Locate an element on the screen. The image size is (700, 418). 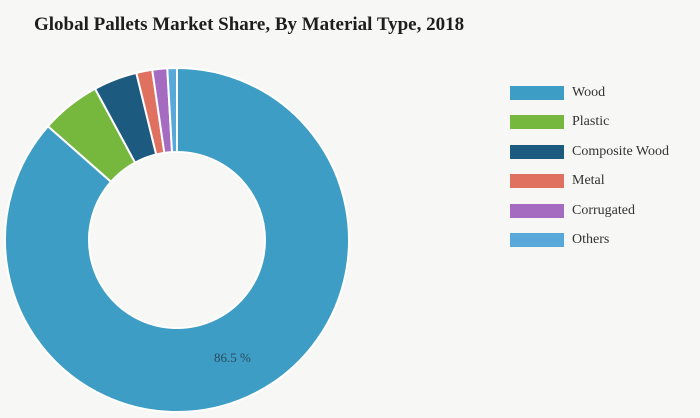
legend-label: Wood is located at coordinates (589, 92).